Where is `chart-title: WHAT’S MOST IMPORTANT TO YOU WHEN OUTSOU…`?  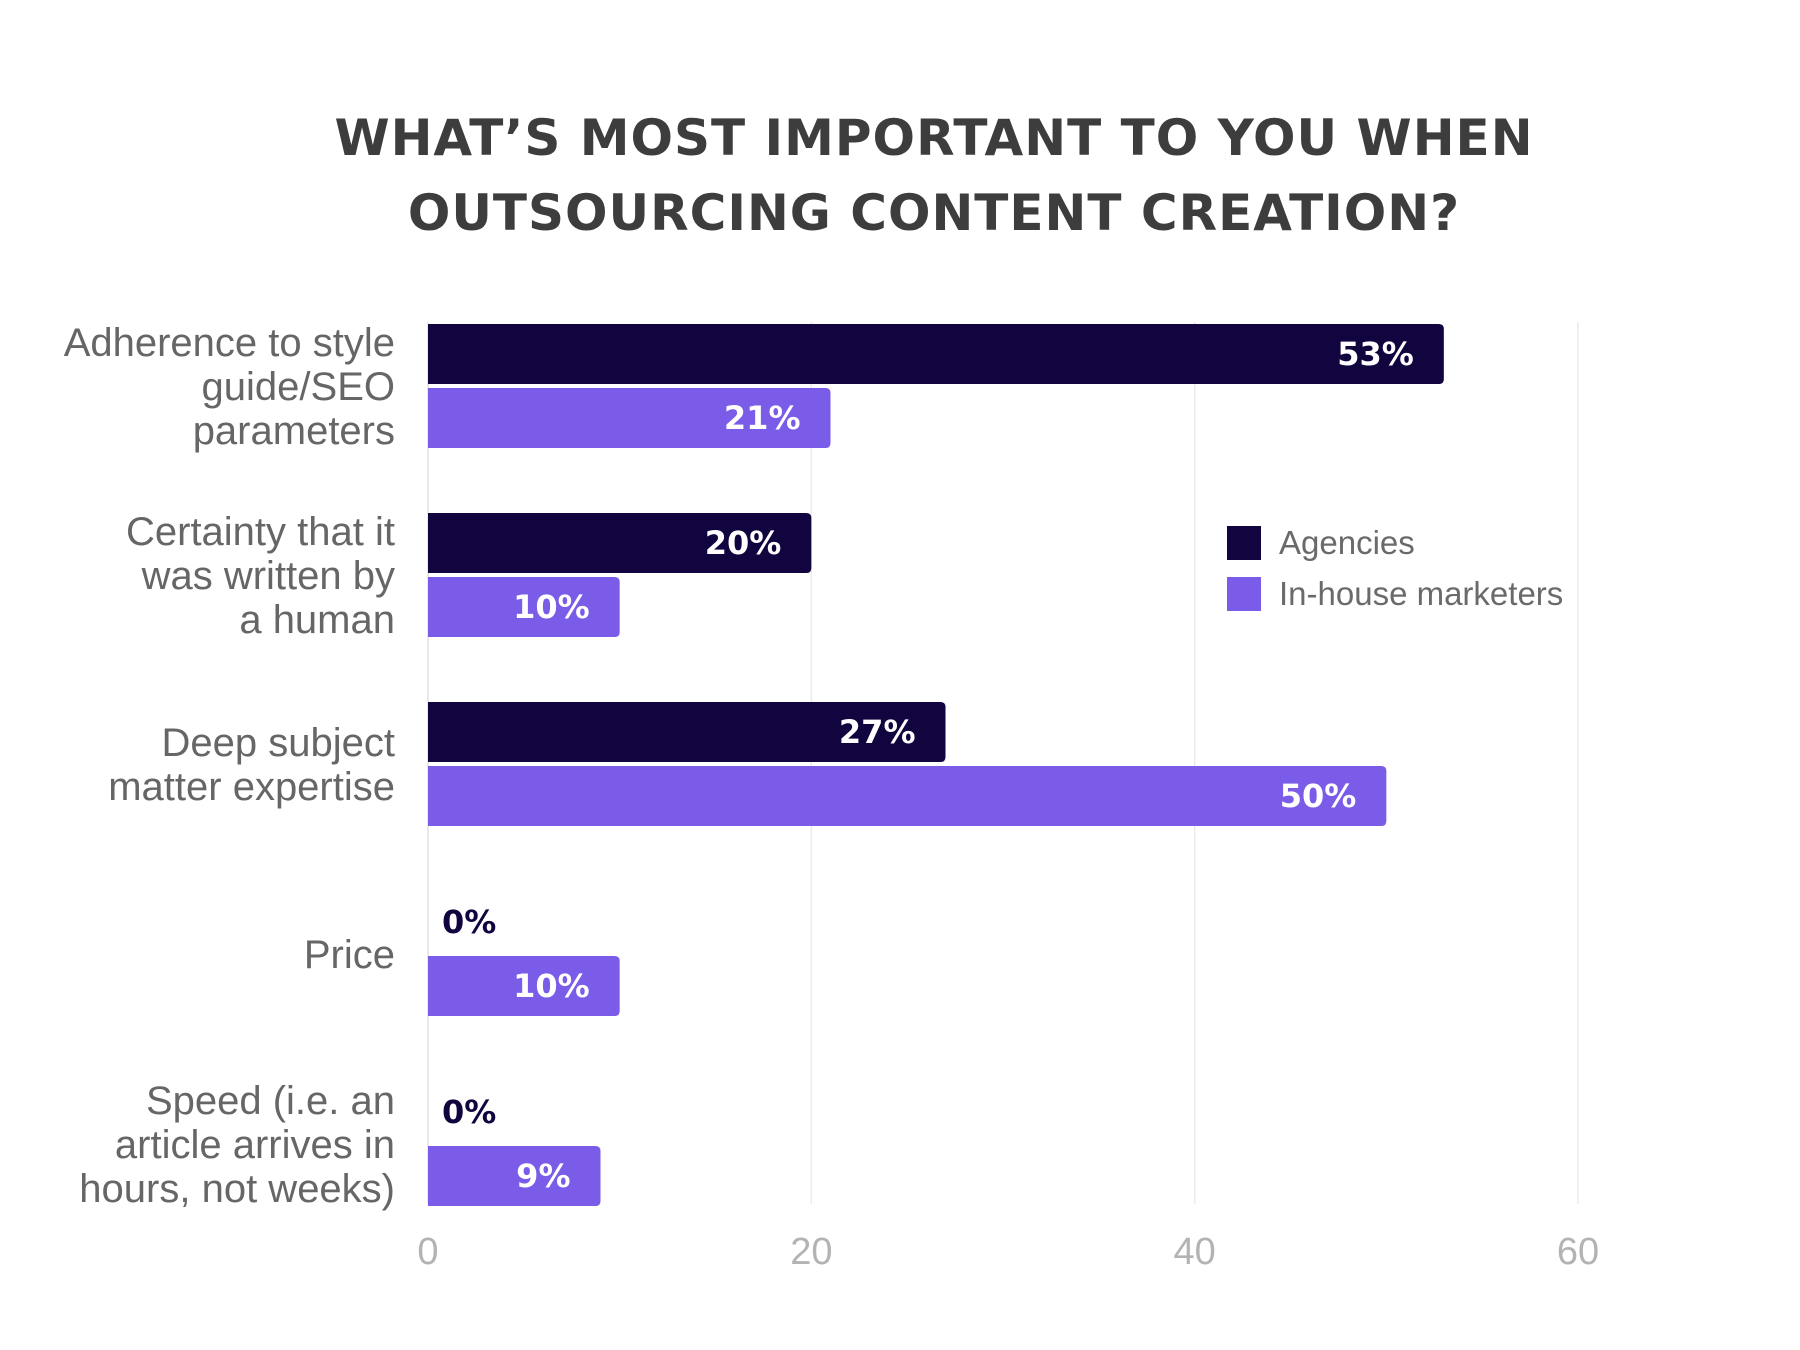
chart-title: WHAT’S MOST IMPORTANT TO YOU WHEN OUTSOU… is located at coordinates (933, 175).